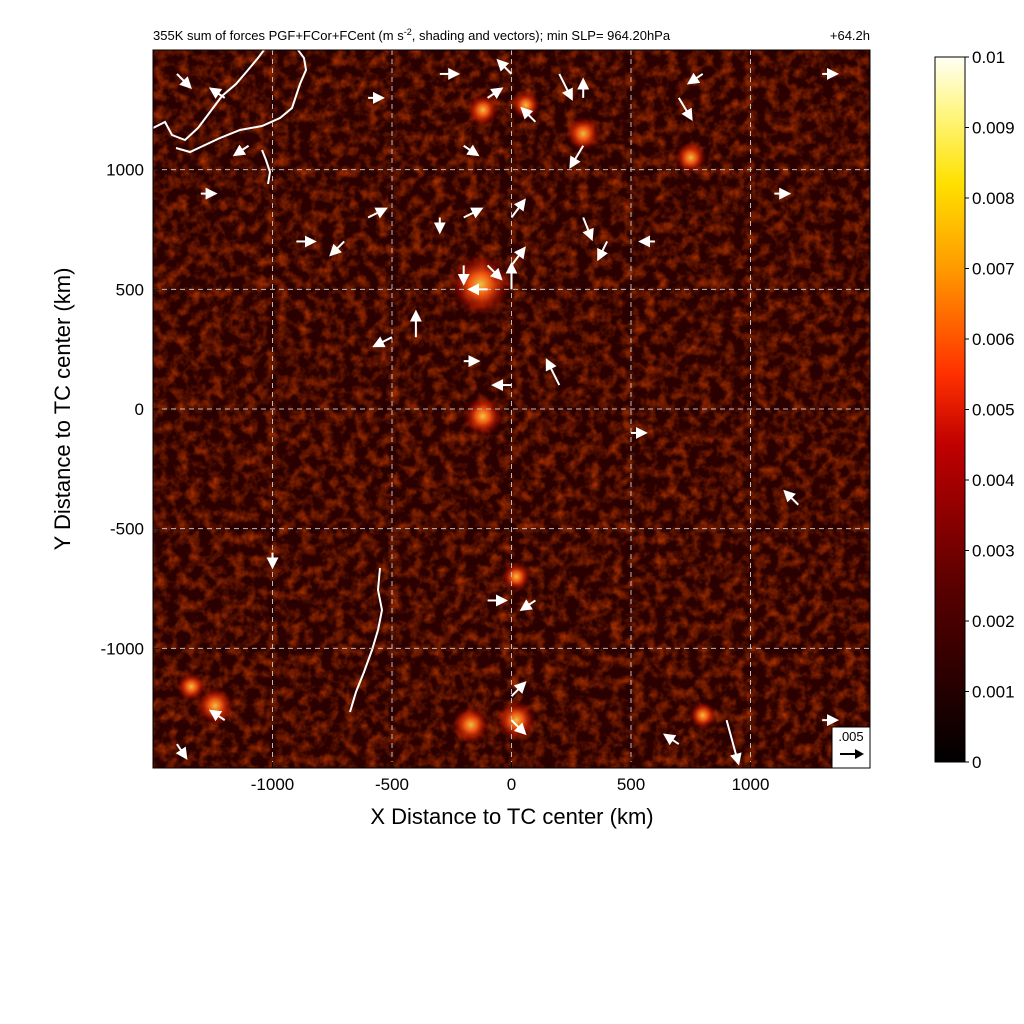 Image resolution: width=1024 pixels, height=1024 pixels. What do you see at coordinates (993, 339) in the screenshot?
I see `colorbar-tick-label: 0.006` at bounding box center [993, 339].